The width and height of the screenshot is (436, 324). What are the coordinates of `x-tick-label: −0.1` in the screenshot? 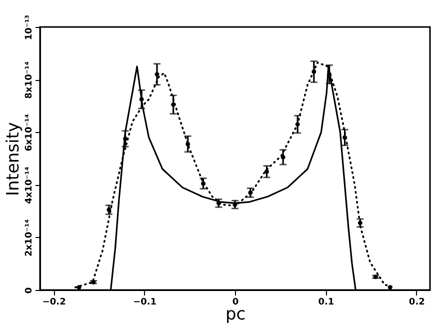 It's located at (145, 303).